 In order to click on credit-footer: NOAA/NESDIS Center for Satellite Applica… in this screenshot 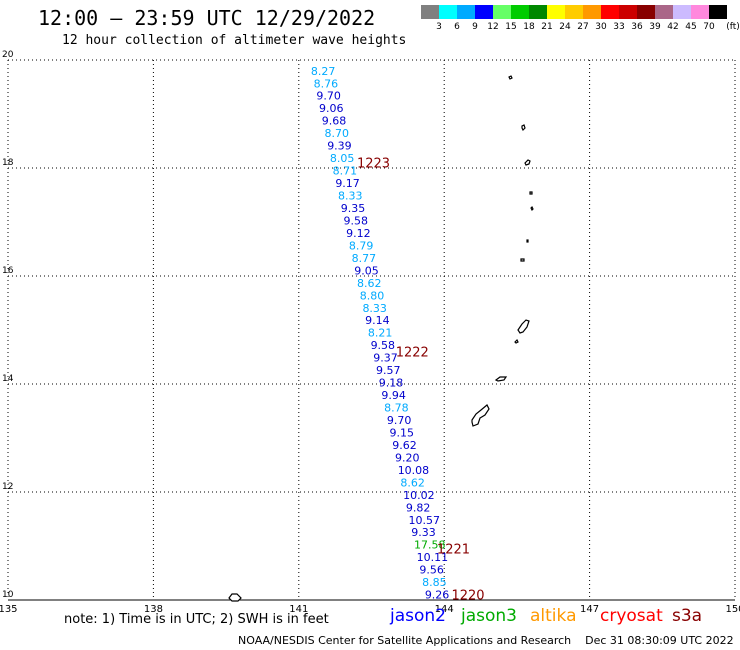, I will do `click(486, 640)`.